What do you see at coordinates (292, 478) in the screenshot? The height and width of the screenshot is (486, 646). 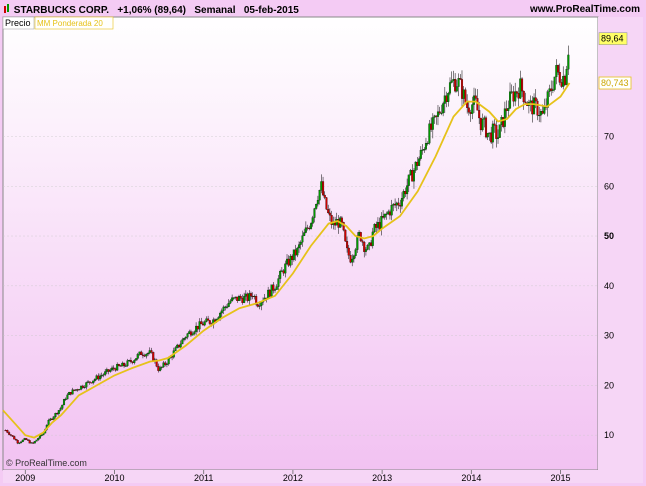 I see `x-tick-labels: 2009 2010 2011 2012 2013 2014 2015` at bounding box center [292, 478].